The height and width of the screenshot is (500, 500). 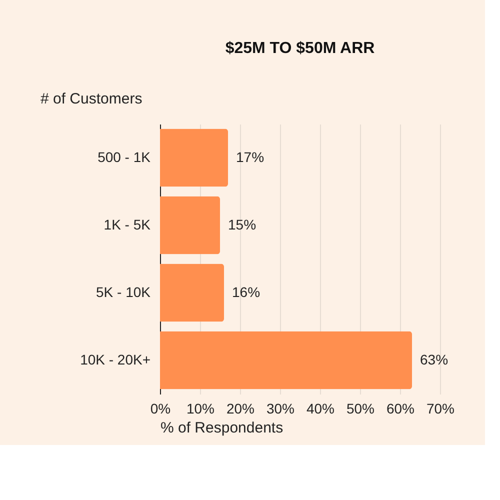 What do you see at coordinates (300, 48) in the screenshot?
I see `chart-title: $25M TO $50M ARR` at bounding box center [300, 48].